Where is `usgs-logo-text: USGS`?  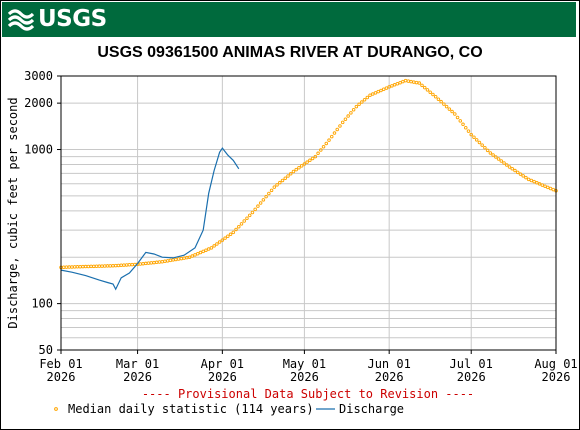
usgs-logo-text: USGS is located at coordinates (72, 19).